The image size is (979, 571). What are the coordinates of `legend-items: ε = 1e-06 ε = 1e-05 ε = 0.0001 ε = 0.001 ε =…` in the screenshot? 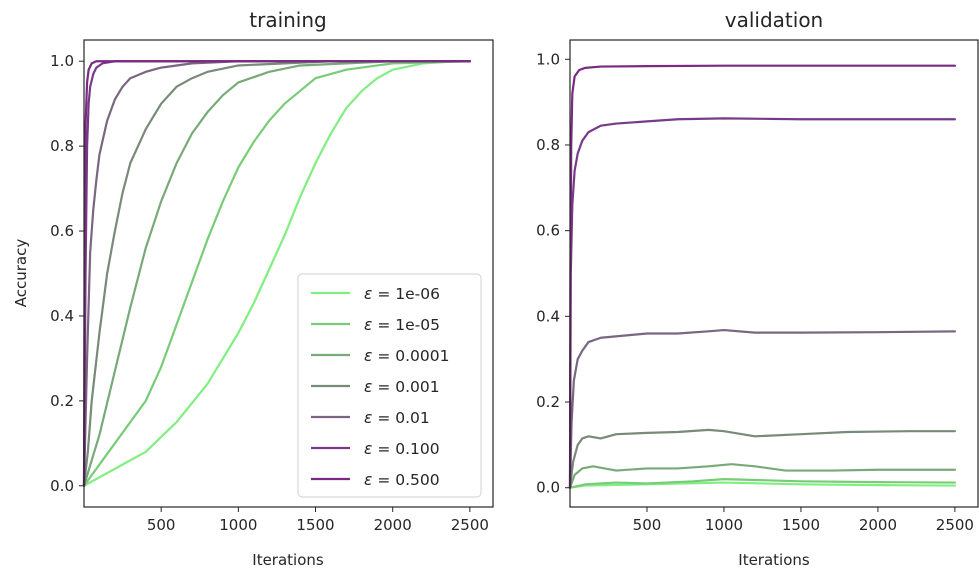 It's located at (380, 387).